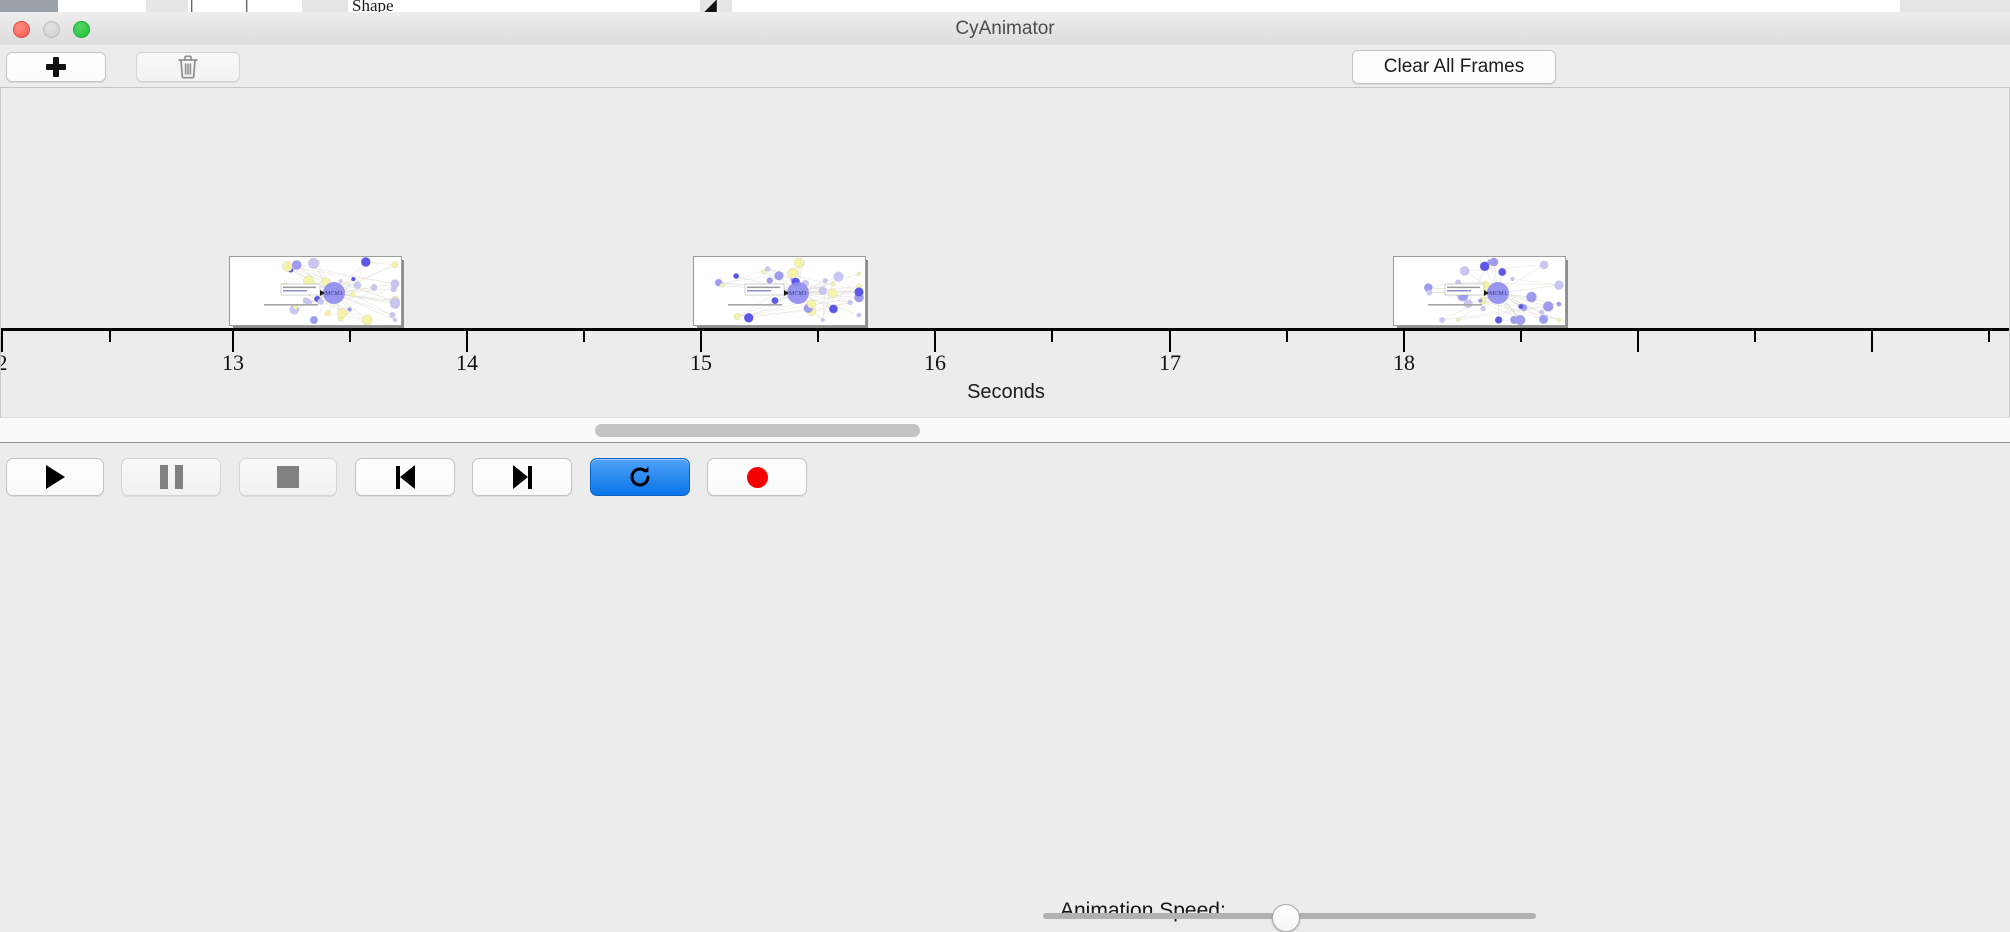 The width and height of the screenshot is (2010, 932). What do you see at coordinates (1005, 392) in the screenshot?
I see `axis-title: Seconds` at bounding box center [1005, 392].